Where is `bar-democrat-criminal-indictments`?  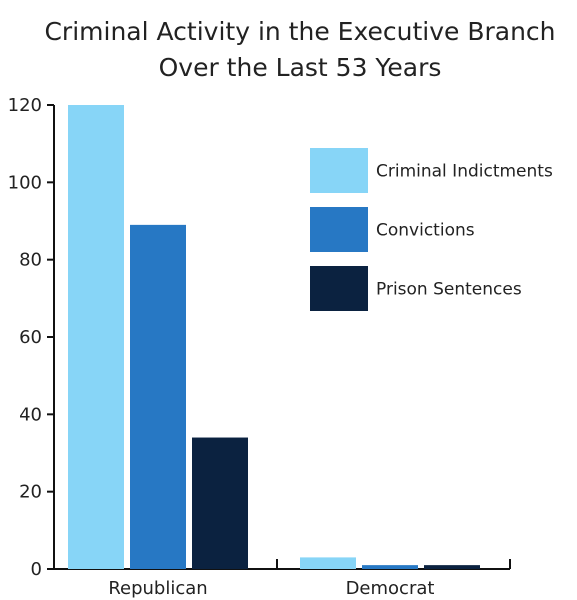
bar-democrat-criminal-indictments is located at coordinates (328, 563).